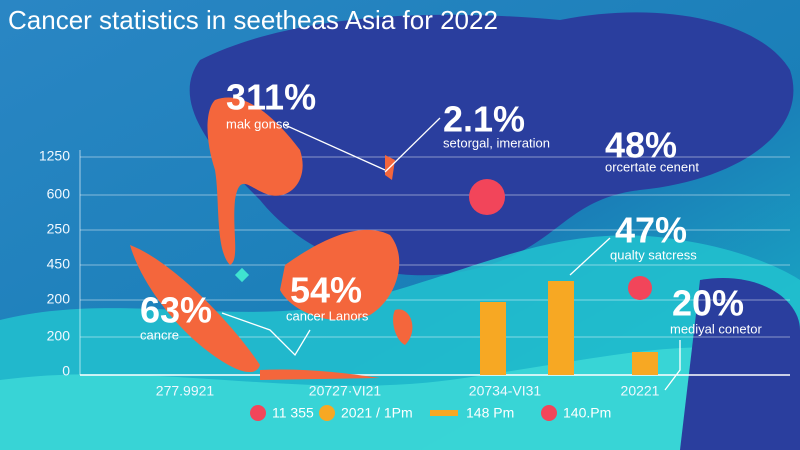 The image size is (800, 450). I want to click on callout-label: setorgal, imeration, so click(496, 142).